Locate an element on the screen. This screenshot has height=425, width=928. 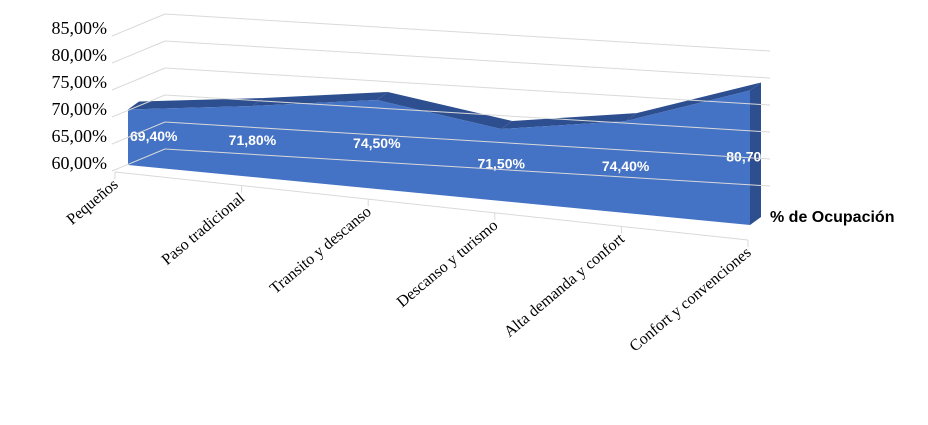
x-axis is located at coordinates (431, 206).